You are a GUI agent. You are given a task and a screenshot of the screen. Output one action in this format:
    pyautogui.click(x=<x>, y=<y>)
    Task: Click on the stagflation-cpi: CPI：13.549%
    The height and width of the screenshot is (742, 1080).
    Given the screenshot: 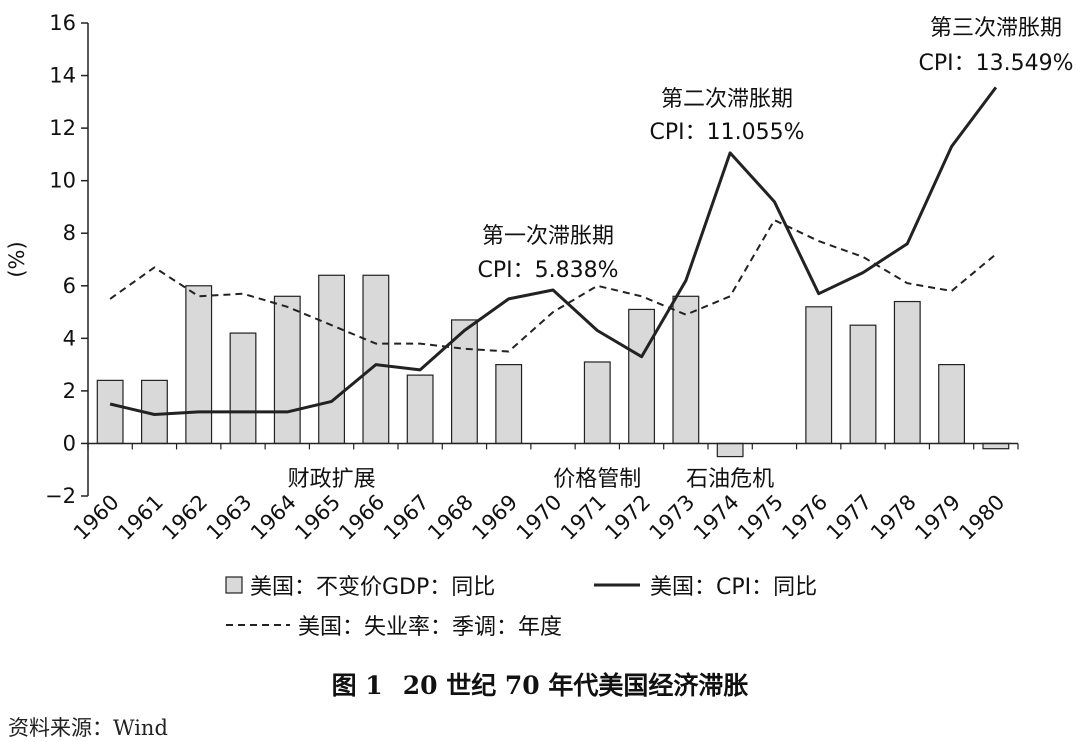 What is the action you would take?
    pyautogui.click(x=996, y=63)
    